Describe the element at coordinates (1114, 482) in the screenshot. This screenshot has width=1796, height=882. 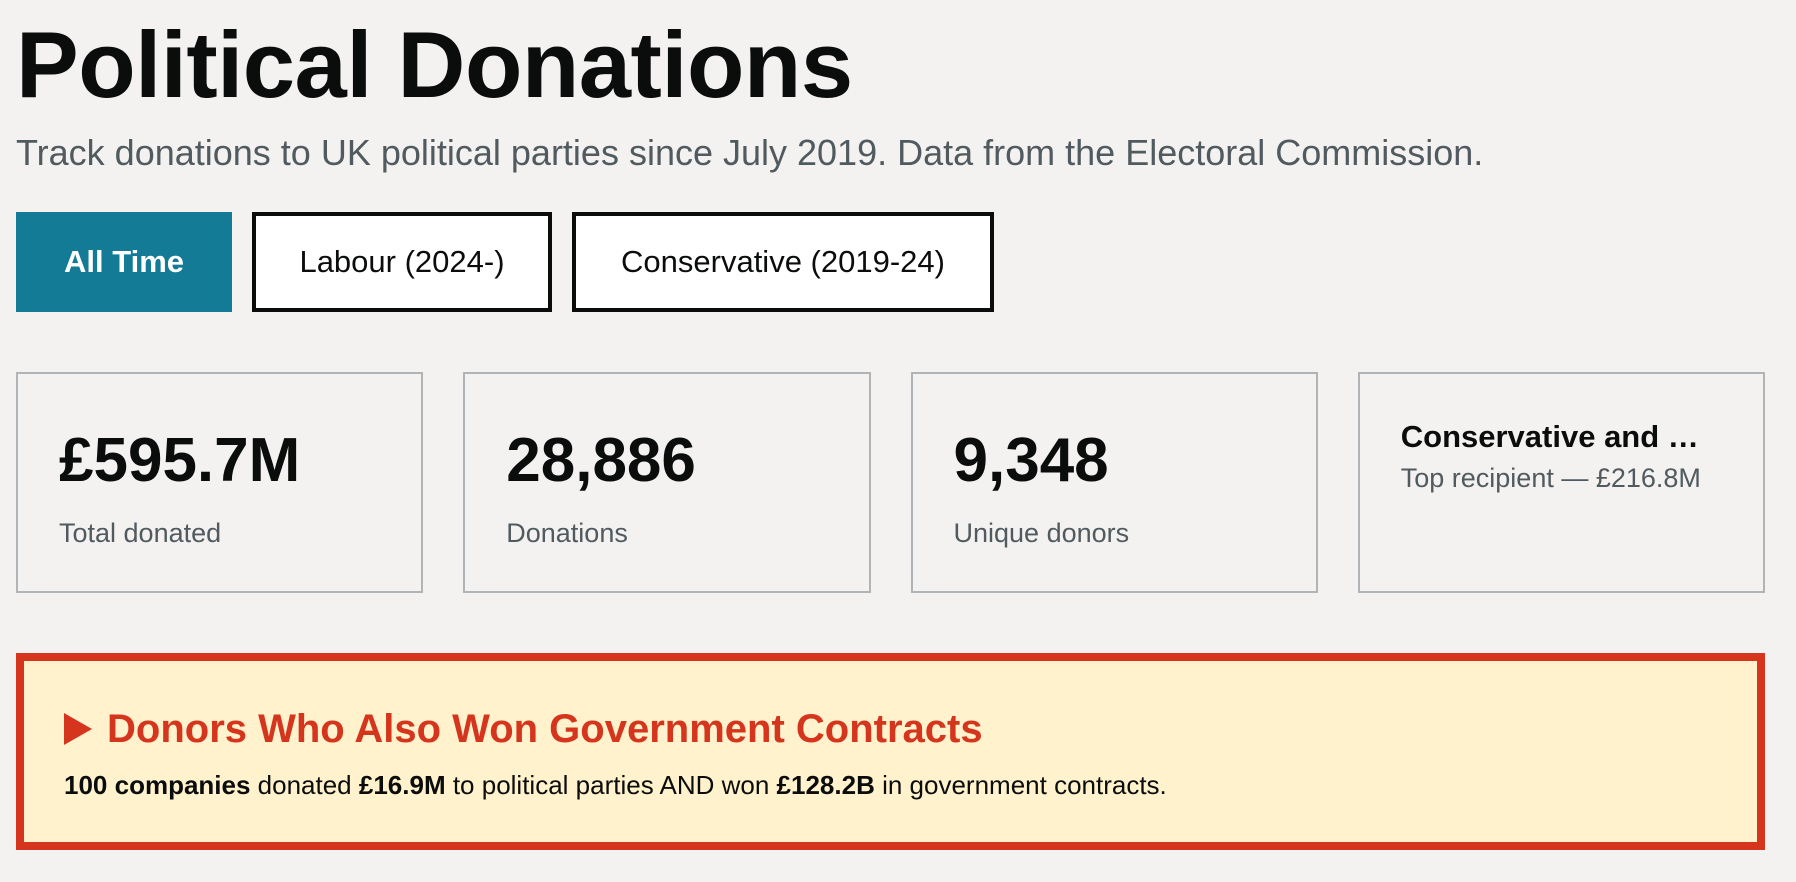
I see `stat-card-unique-donors: 9,348 Unique donors` at that location.